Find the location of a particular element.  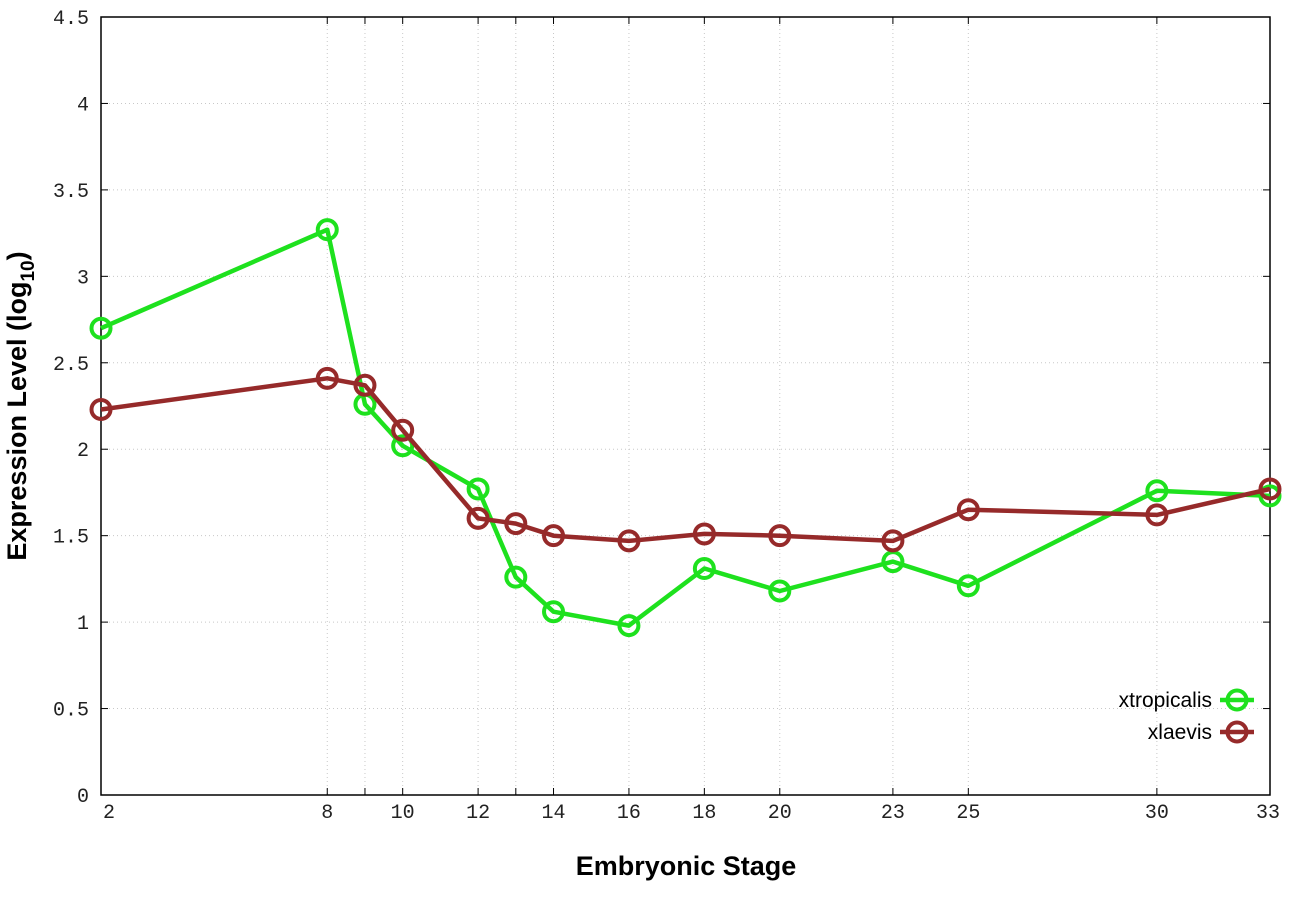

legend-label: xlaevis is located at coordinates (1180, 732).